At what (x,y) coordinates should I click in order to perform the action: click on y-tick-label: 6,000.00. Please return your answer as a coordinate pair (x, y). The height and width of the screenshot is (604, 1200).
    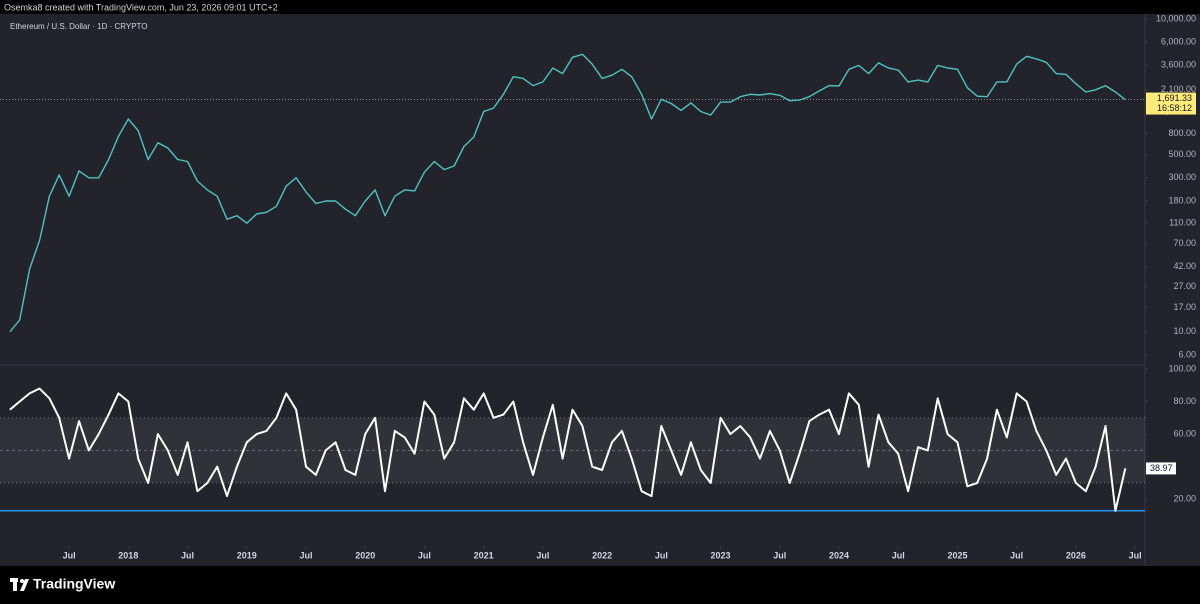
    Looking at the image, I should click on (1178, 42).